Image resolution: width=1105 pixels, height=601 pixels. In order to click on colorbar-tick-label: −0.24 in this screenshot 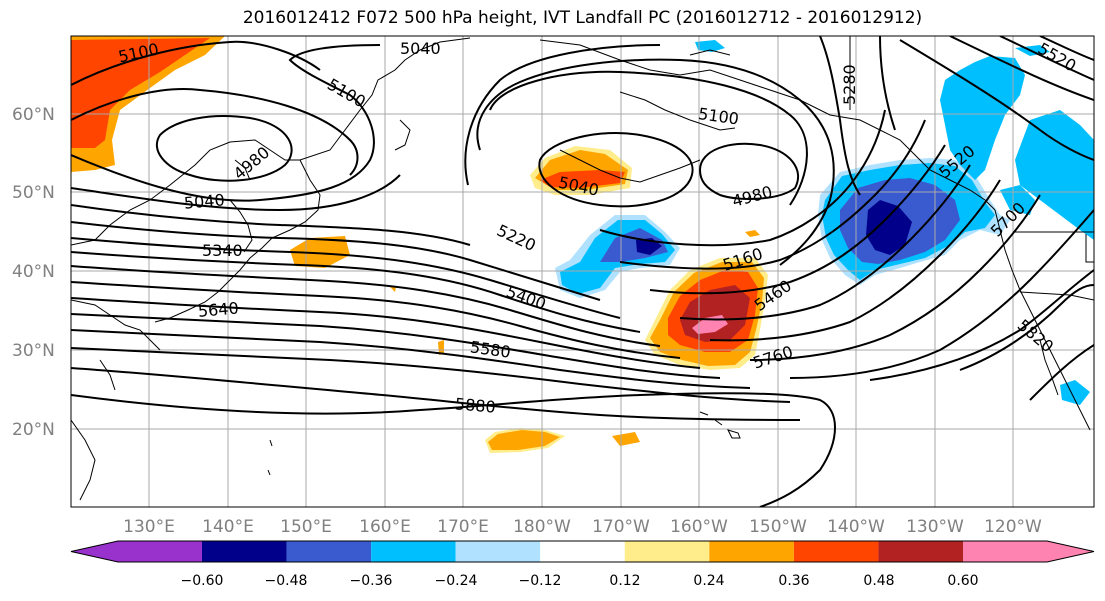, I will do `click(456, 581)`.